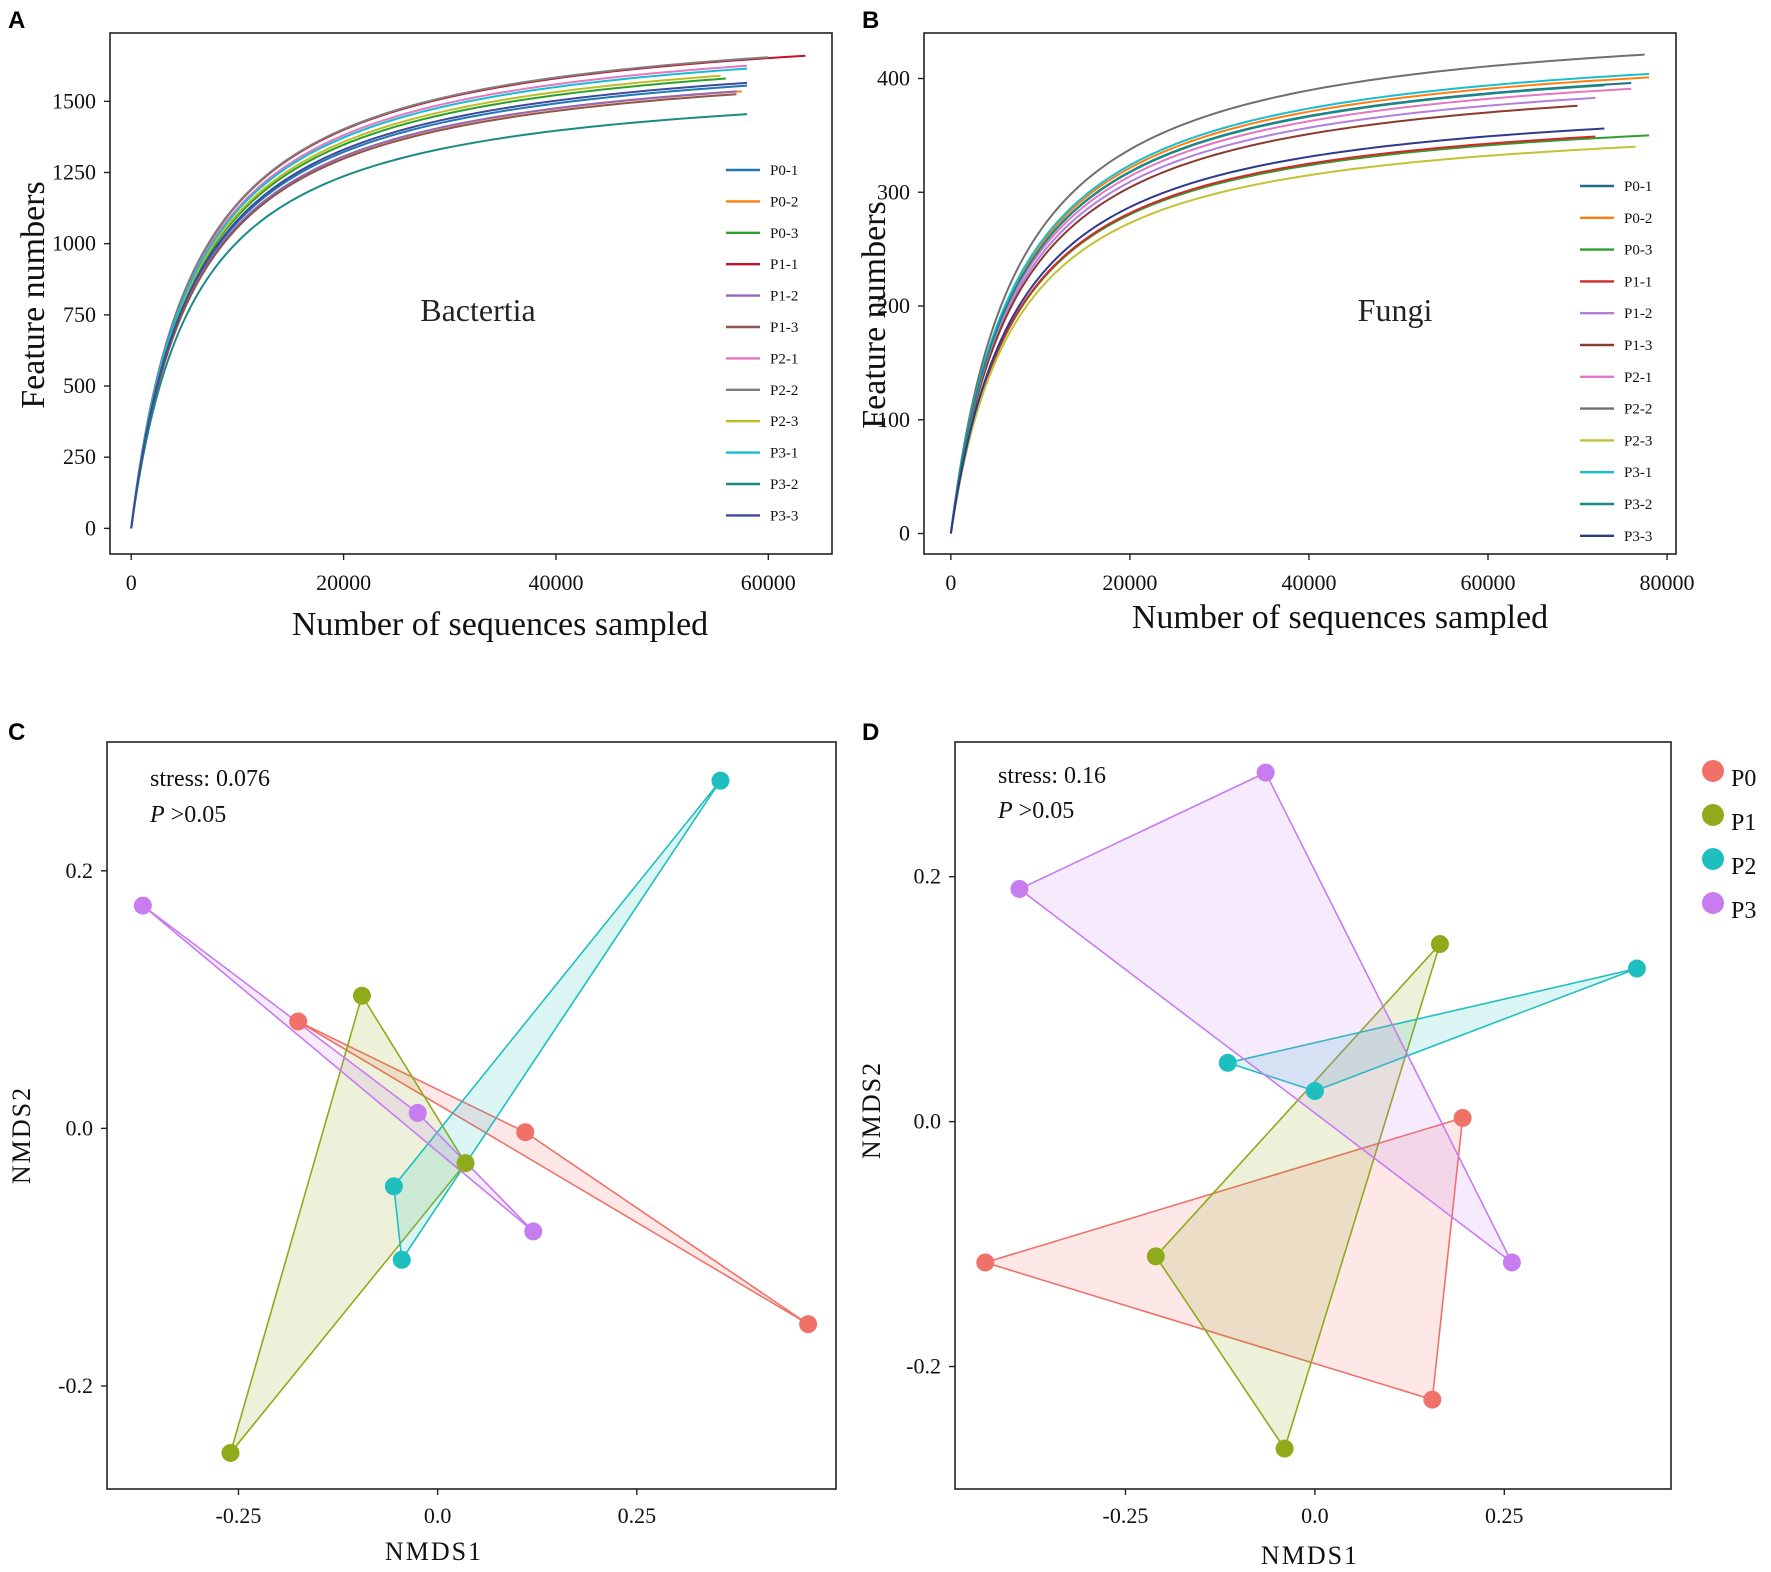 The width and height of the screenshot is (1771, 1572). I want to click on hull-p3, so click(1265, 1017).